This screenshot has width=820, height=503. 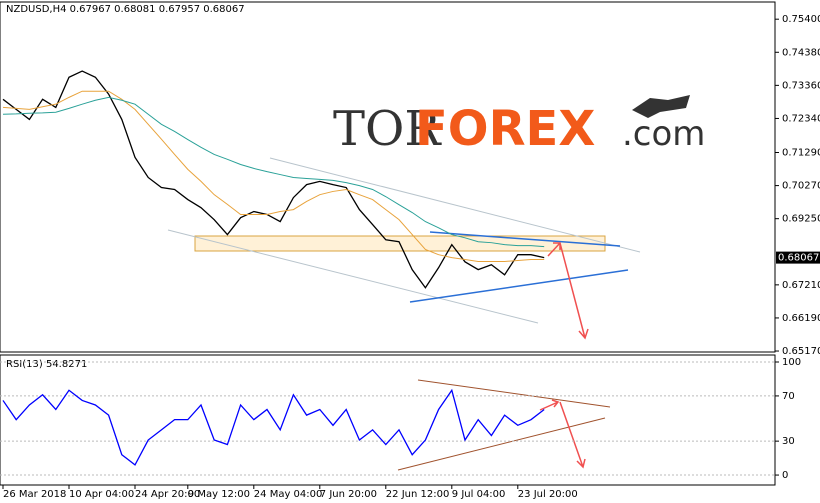 I want to click on y-tick-label: 0.74380, so click(x=801, y=52).